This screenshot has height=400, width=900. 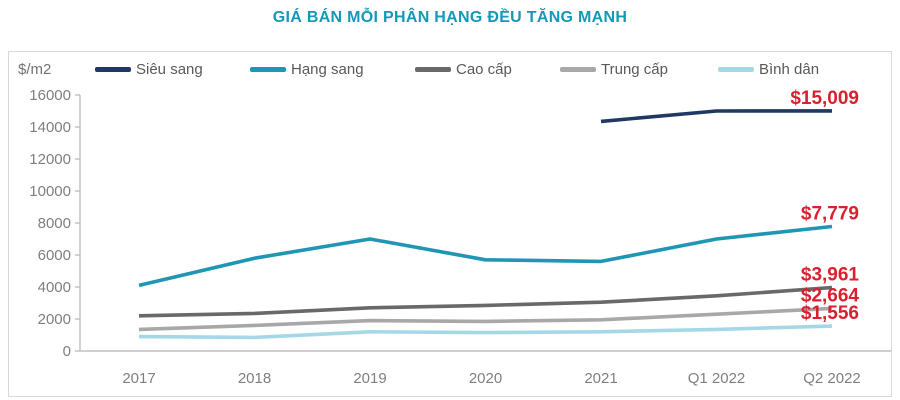 I want to click on x-axis-tick-label: 2017, so click(x=138, y=378).